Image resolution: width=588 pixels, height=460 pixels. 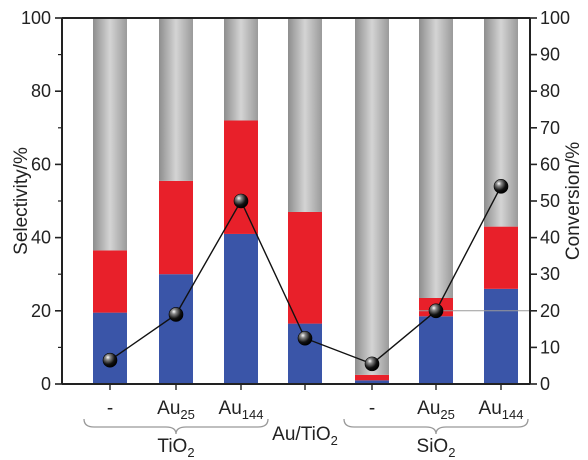 What do you see at coordinates (550, 347) in the screenshot?
I see `y2-tick-label: 10` at bounding box center [550, 347].